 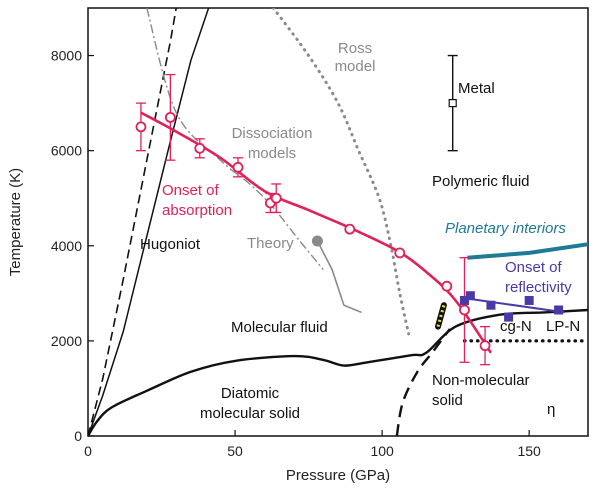 What do you see at coordinates (317, 241) in the screenshot?
I see `theory-point` at bounding box center [317, 241].